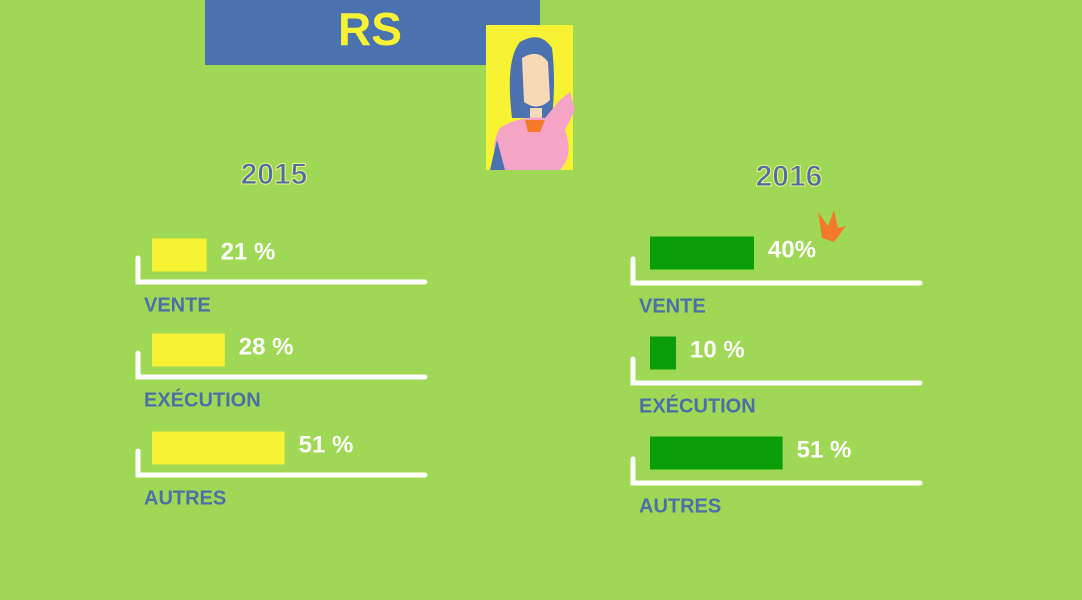 The width and height of the screenshot is (1082, 600). Describe the element at coordinates (832, 226) in the screenshot. I see `highlight-burst` at that location.